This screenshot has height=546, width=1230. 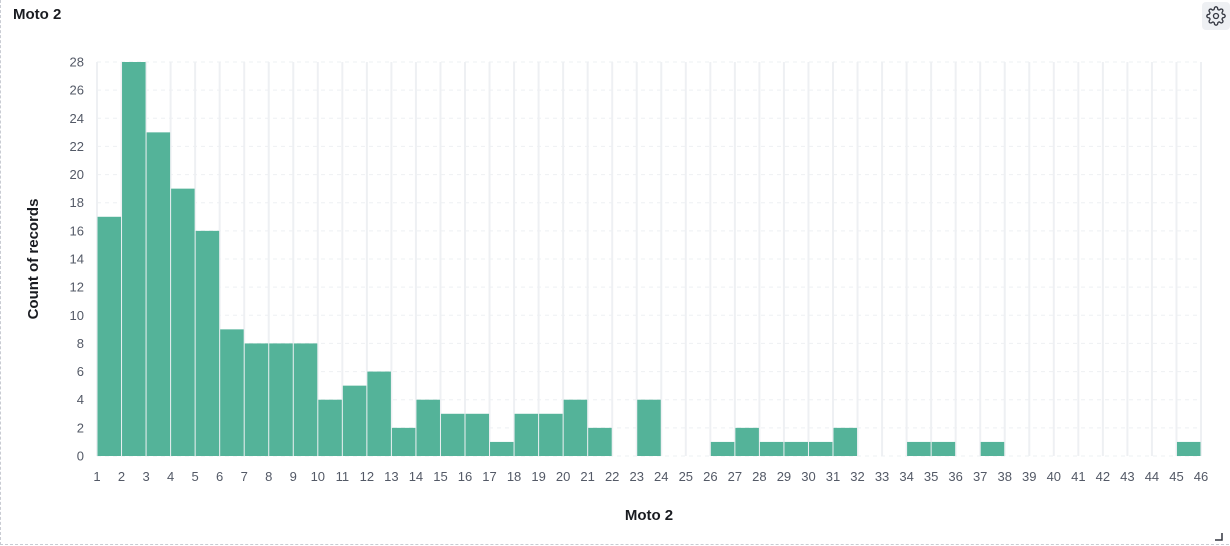 I want to click on x-tick-label: 41, so click(x=1078, y=476).